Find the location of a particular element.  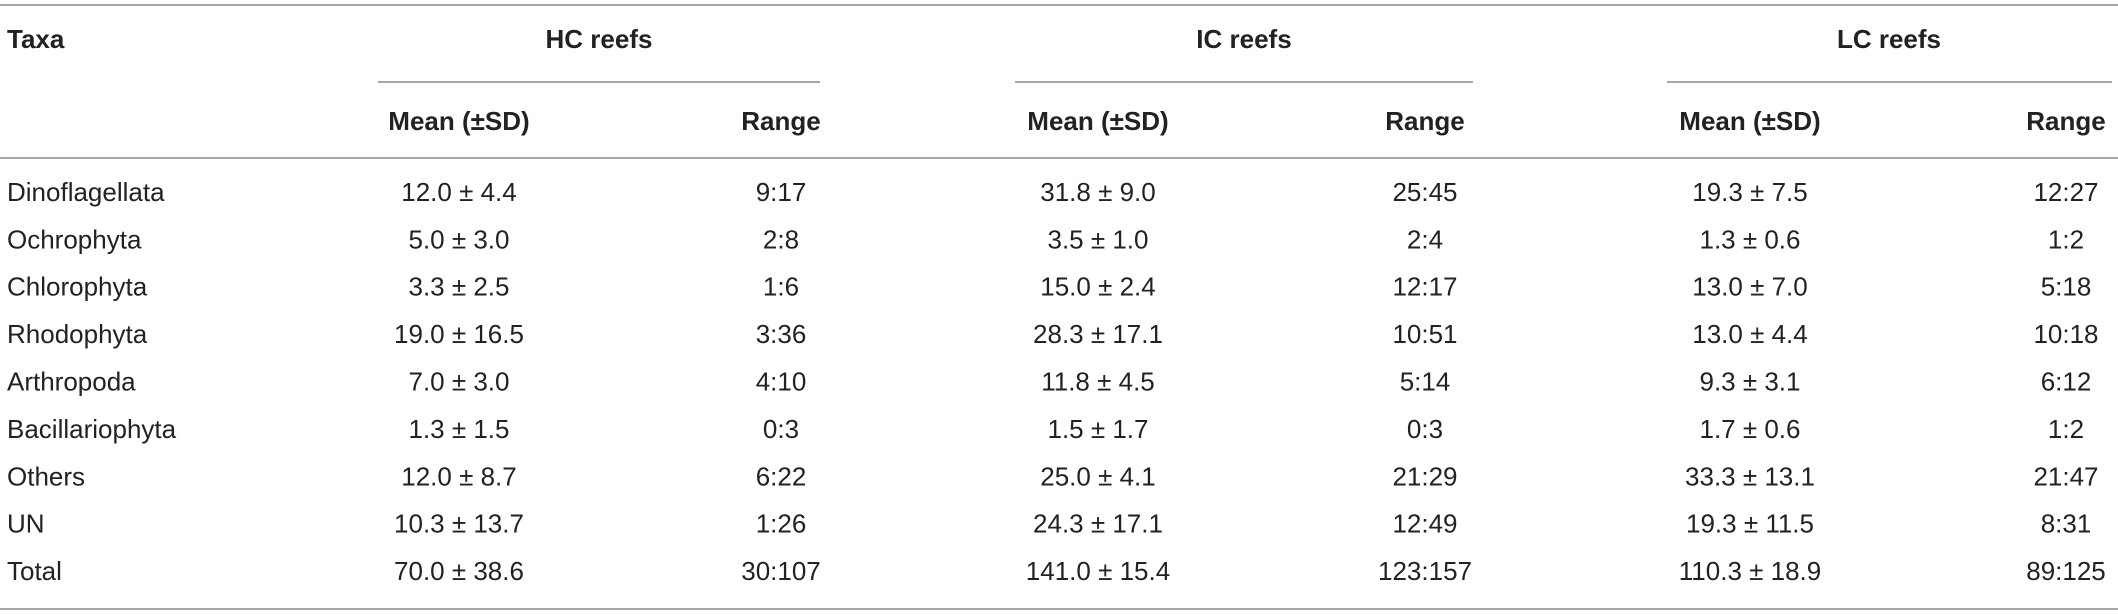

group-header: HC reefs is located at coordinates (599, 39).